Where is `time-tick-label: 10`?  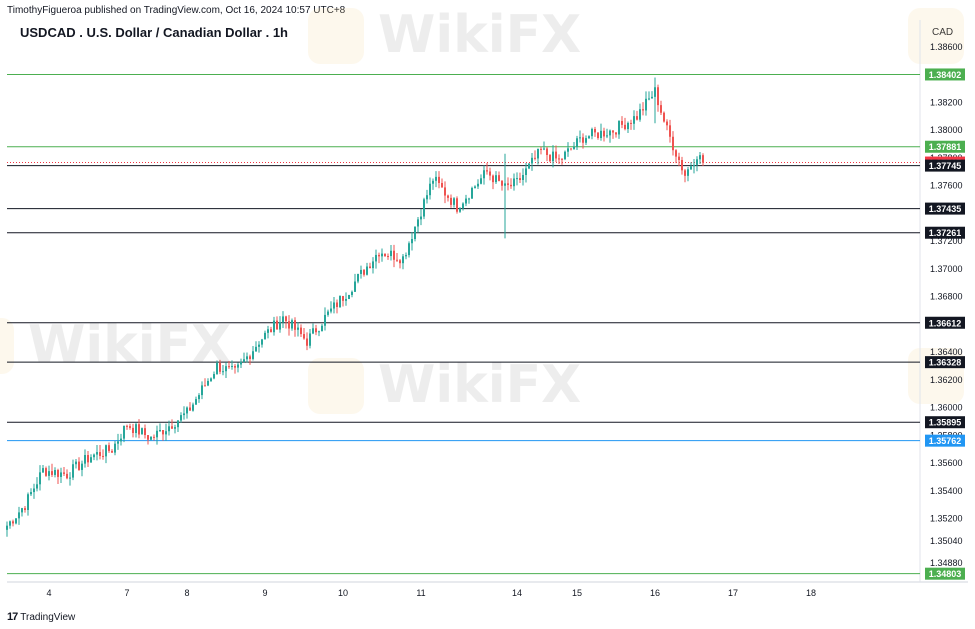
time-tick-label: 10 is located at coordinates (343, 593).